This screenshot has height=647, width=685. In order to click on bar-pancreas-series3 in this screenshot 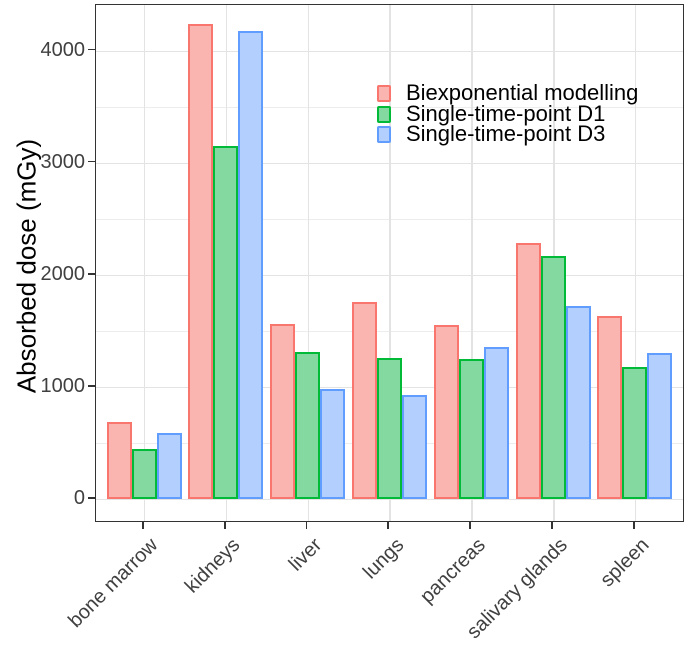, I will do `click(496, 422)`.